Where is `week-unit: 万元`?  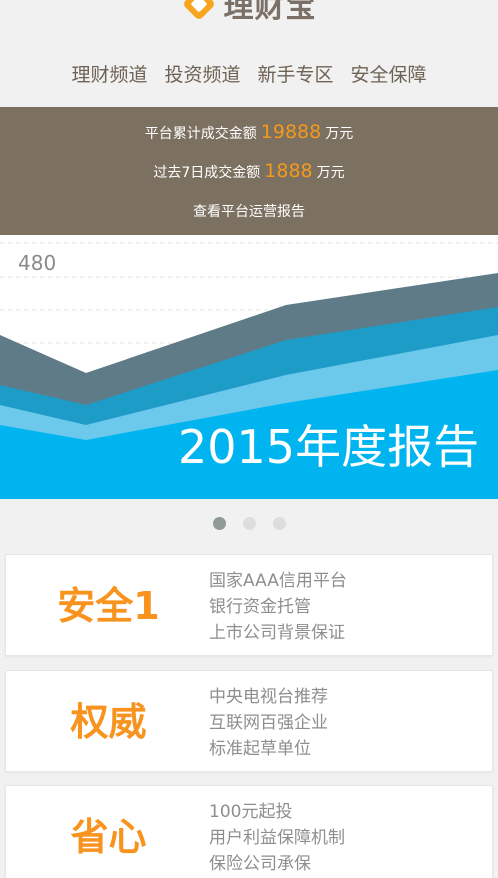 week-unit: 万元 is located at coordinates (330, 173).